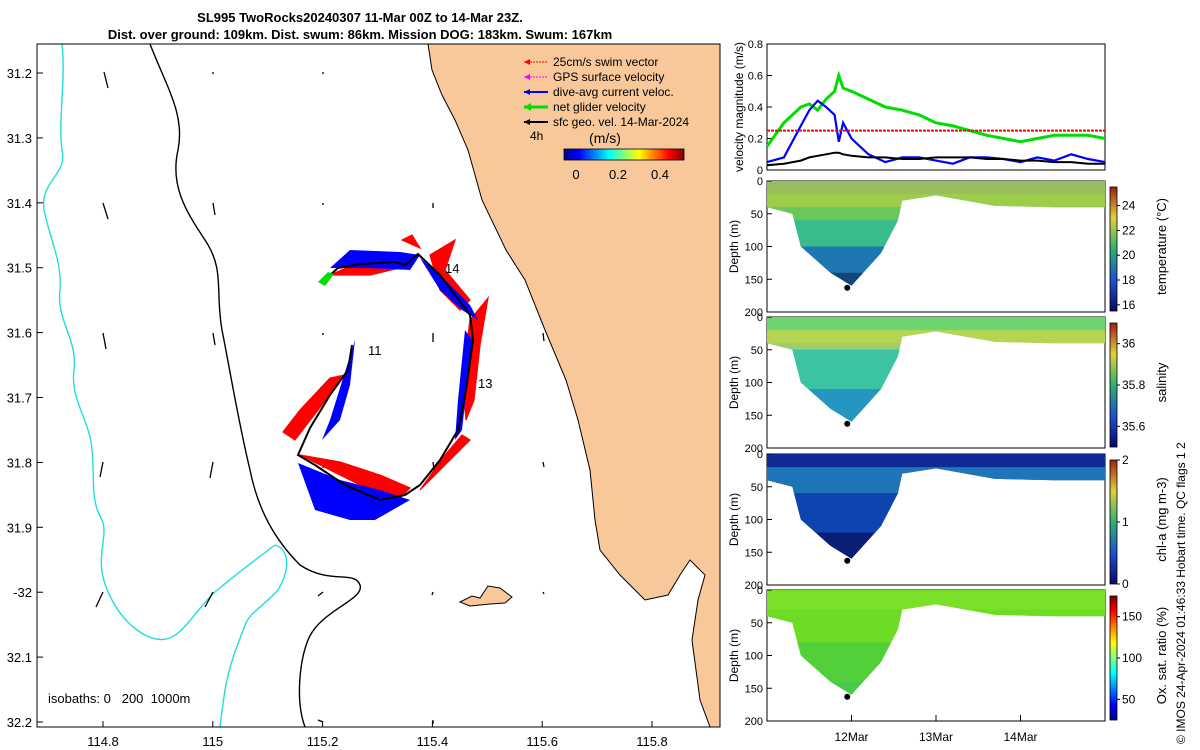 Image resolution: width=1200 pixels, height=750 pixels. Describe the element at coordinates (19, 722) in the screenshot. I see `lat-tick-label: 32.2` at that location.